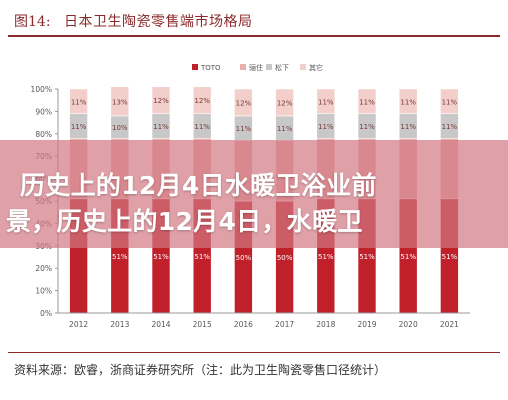 The width and height of the screenshot is (508, 400). Describe the element at coordinates (161, 127) in the screenshot. I see `data-label-松下-2014: 11%` at that location.